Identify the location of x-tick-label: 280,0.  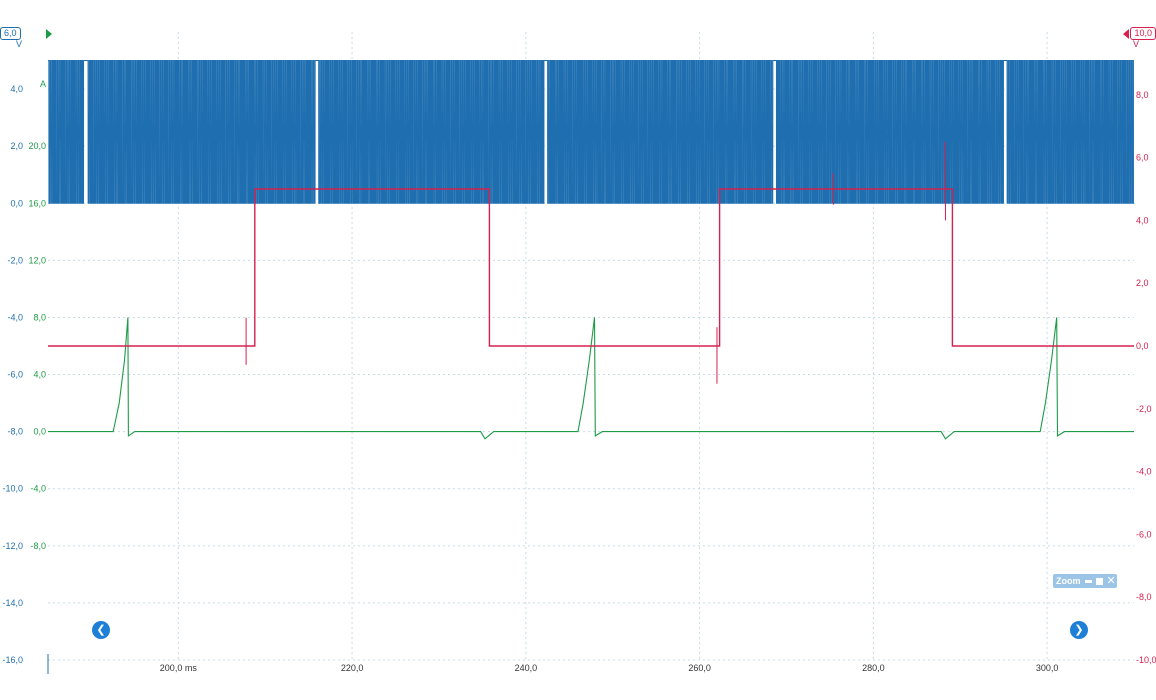
(873, 668).